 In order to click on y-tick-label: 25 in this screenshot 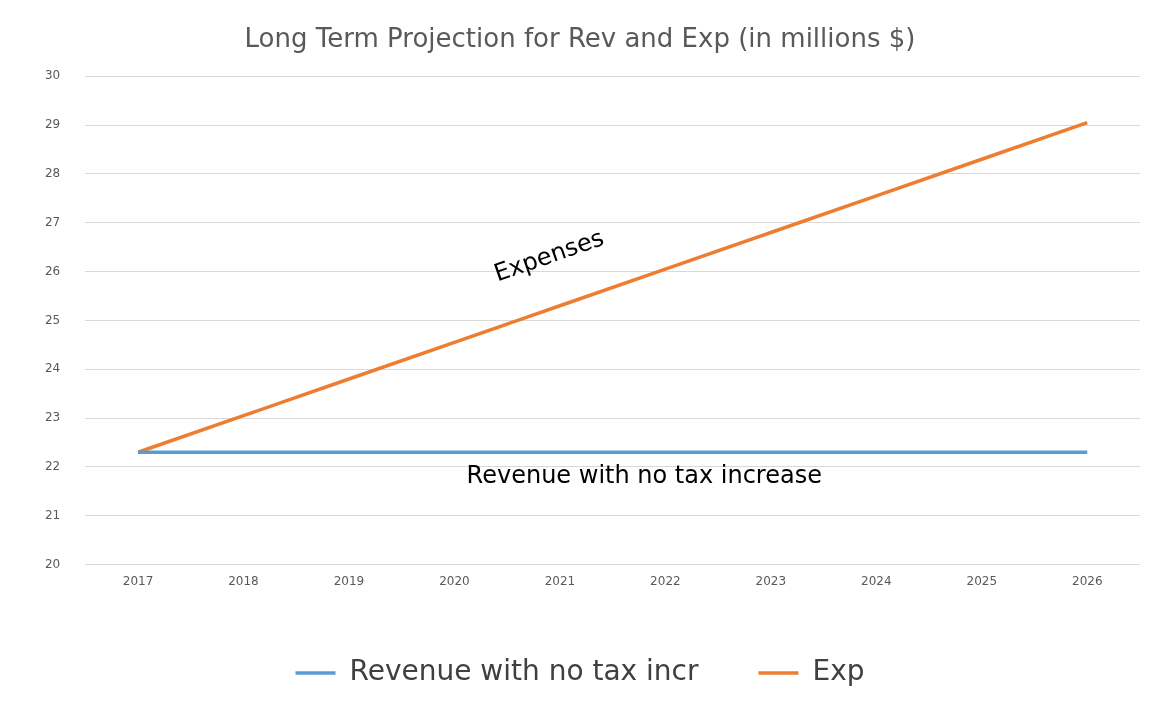, I will do `click(52, 319)`.